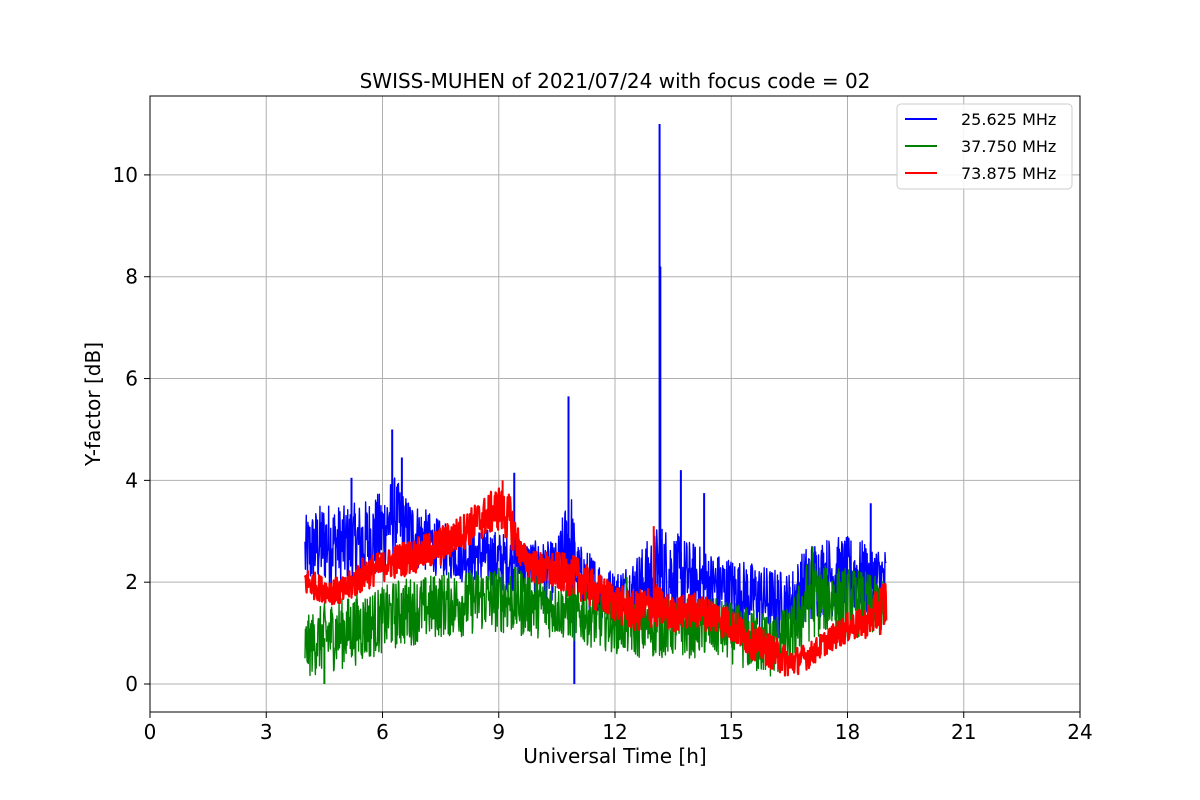  I want to click on legend-label: 37.750 MHz, so click(1008, 146).